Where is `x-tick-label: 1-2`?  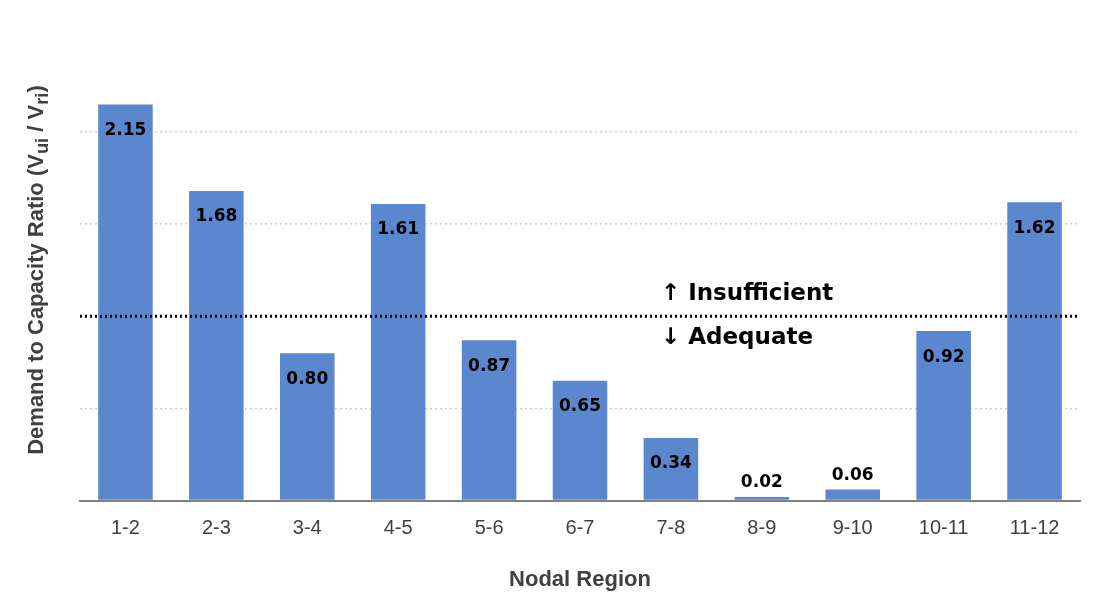
x-tick-label: 1-2 is located at coordinates (125, 527).